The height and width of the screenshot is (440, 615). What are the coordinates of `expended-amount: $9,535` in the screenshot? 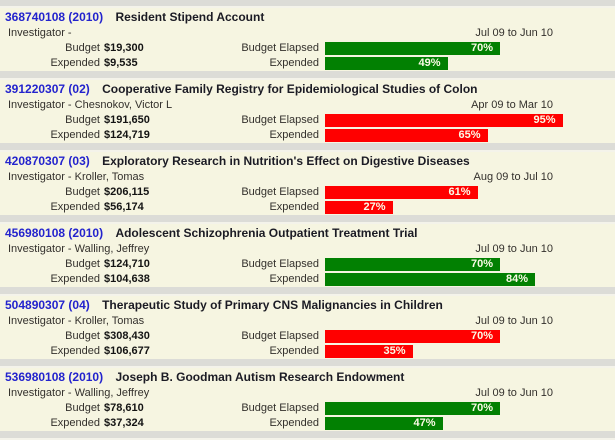 It's located at (121, 63).